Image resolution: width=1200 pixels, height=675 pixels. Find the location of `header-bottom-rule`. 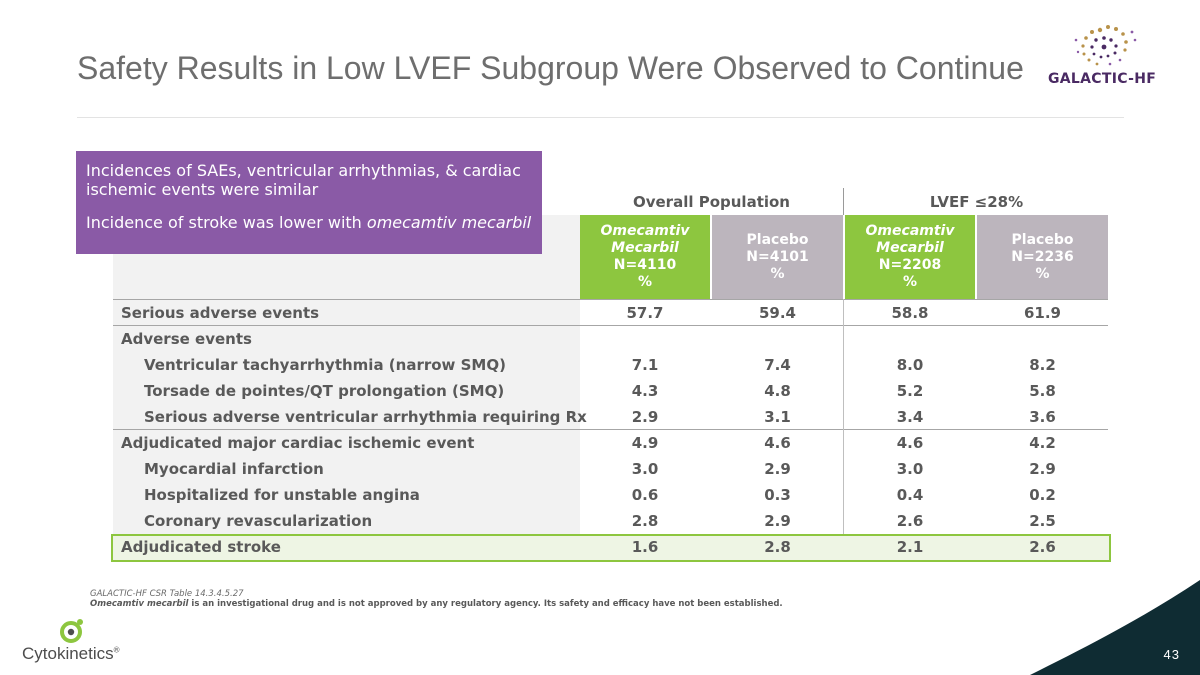

header-bottom-rule is located at coordinates (610, 299).